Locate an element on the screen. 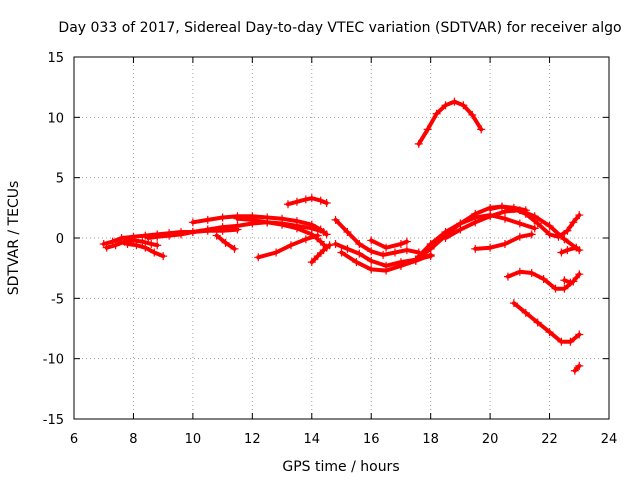 The image size is (640, 480). x-tick-label: 22 is located at coordinates (549, 439).